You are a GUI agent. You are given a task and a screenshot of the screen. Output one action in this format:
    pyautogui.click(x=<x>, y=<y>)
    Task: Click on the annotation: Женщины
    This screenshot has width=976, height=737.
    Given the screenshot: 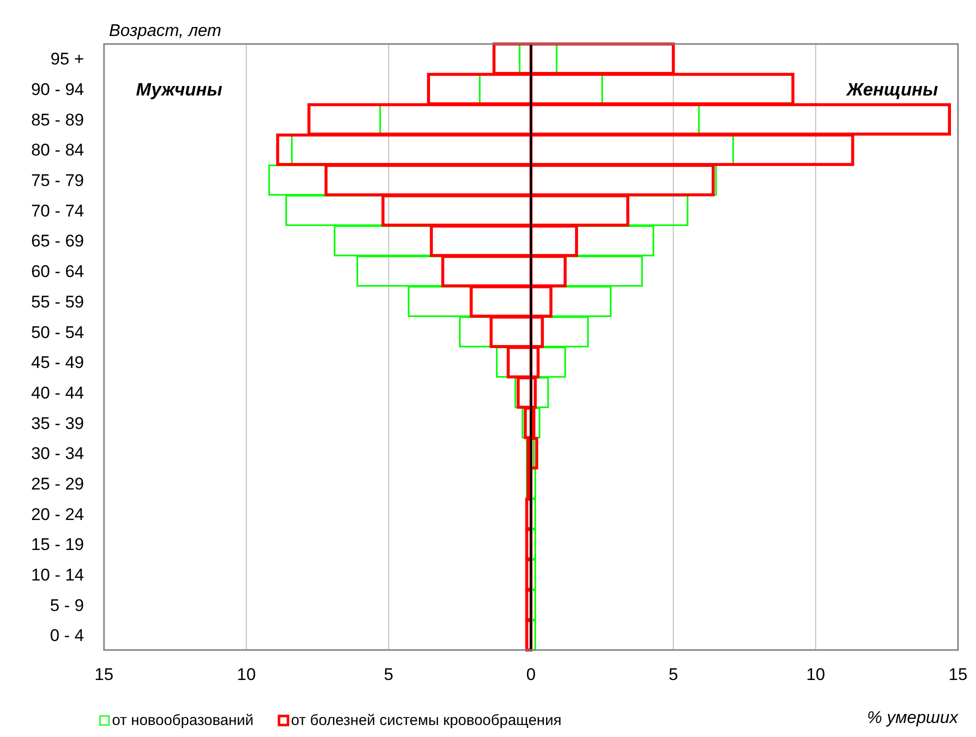 What is the action you would take?
    pyautogui.click(x=892, y=89)
    